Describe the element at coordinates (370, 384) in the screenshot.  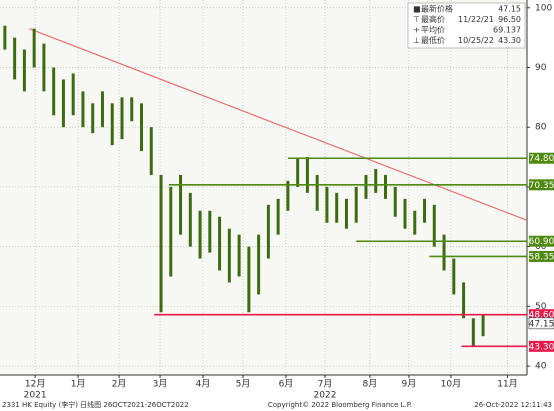
I see `x-tick-label: 8月` at that location.